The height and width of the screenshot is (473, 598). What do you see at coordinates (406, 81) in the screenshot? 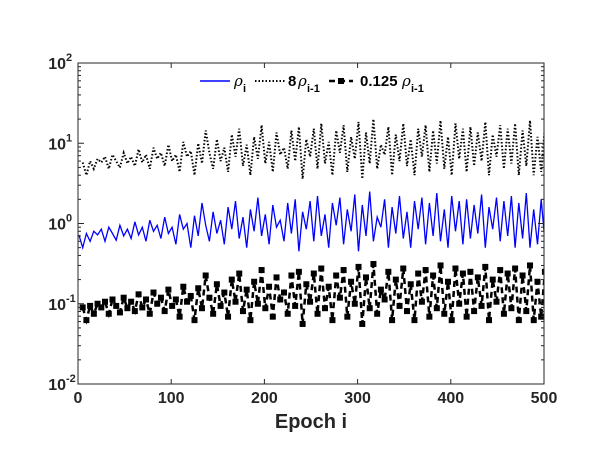
I see `legend-symbol-0125rho: ρ` at bounding box center [406, 81].